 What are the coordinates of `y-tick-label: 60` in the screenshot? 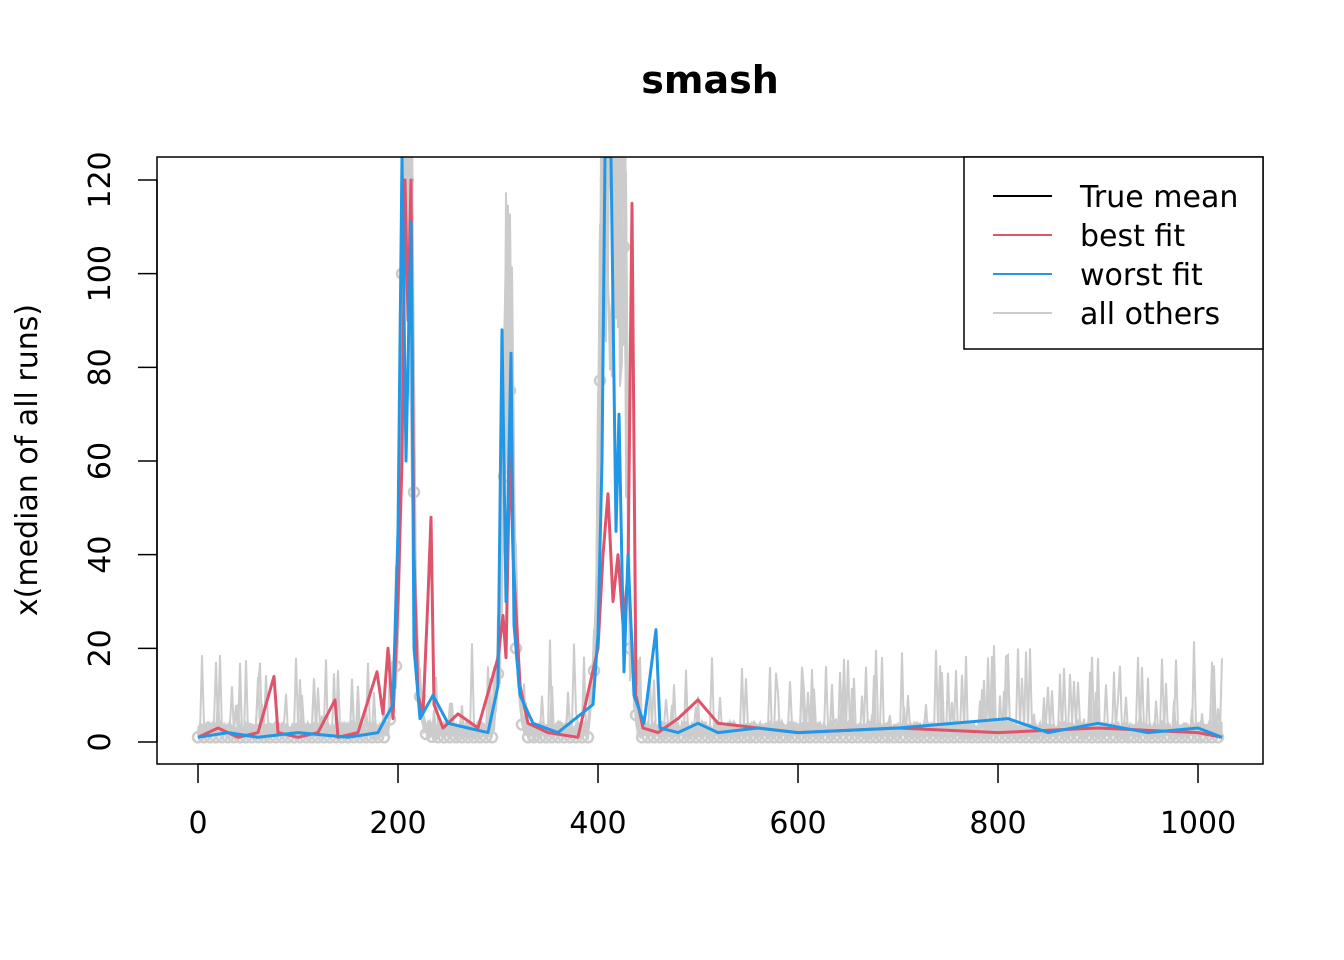 It's located at (100, 461).